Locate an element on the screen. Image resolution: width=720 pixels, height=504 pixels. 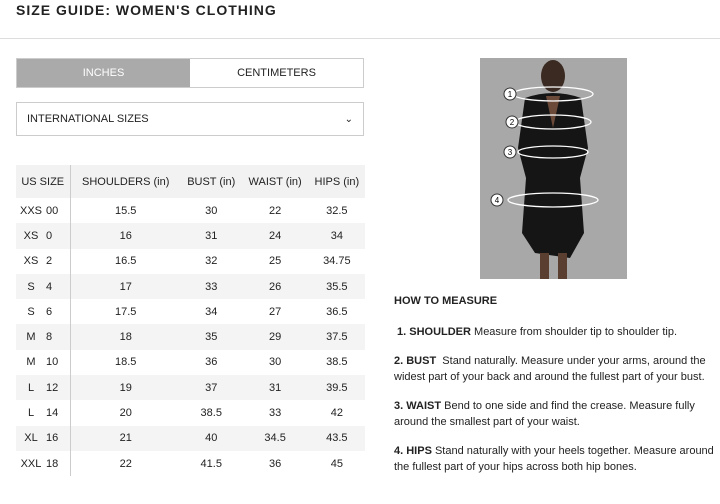
cell-shoulders: 15.5 is located at coordinates (125, 210).